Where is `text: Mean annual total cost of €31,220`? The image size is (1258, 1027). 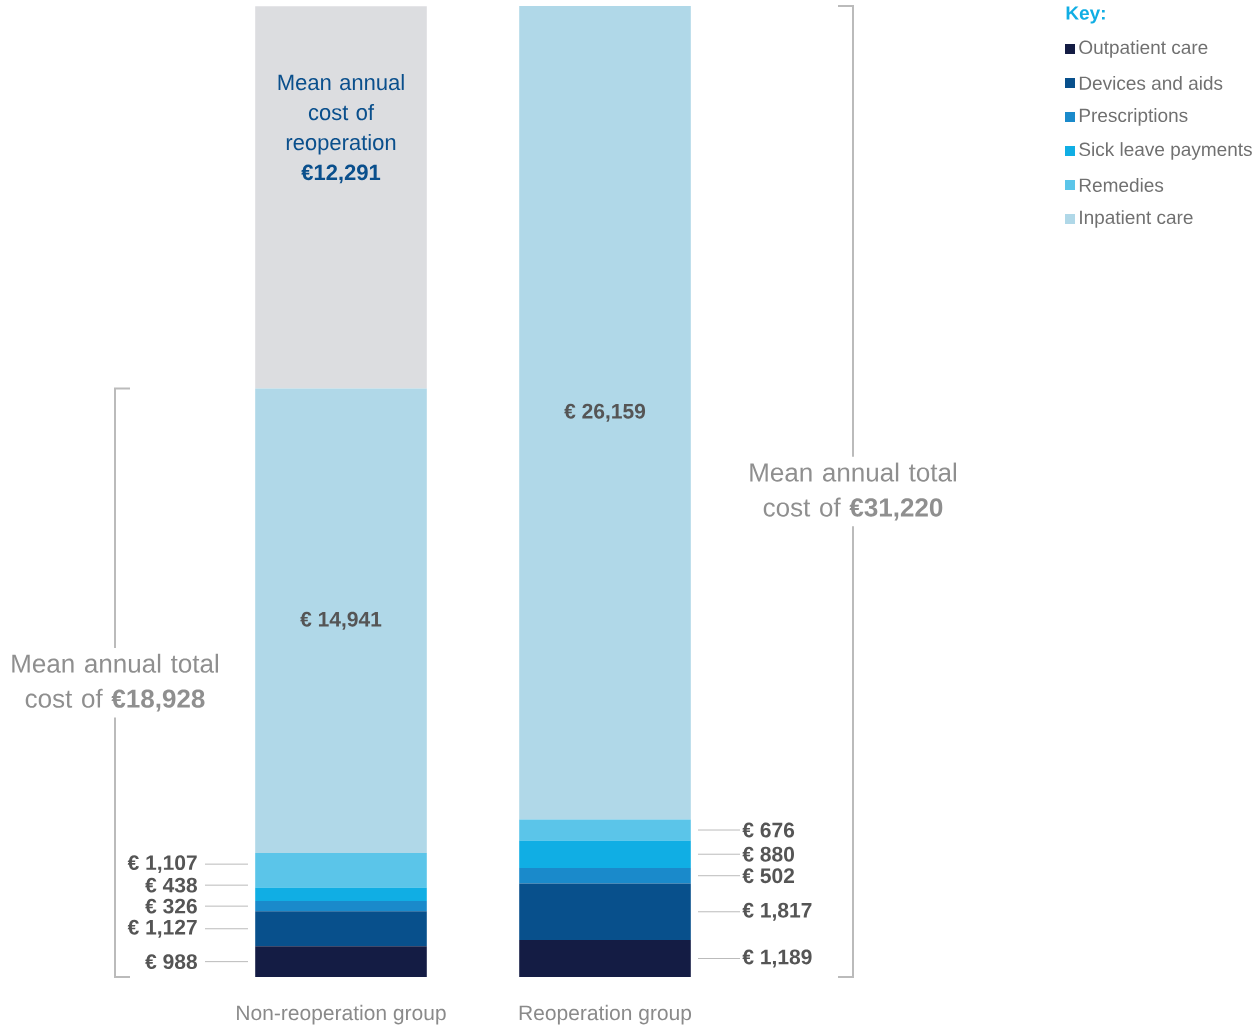
text: Mean annual total cost of €31,220 is located at coordinates (853, 491).